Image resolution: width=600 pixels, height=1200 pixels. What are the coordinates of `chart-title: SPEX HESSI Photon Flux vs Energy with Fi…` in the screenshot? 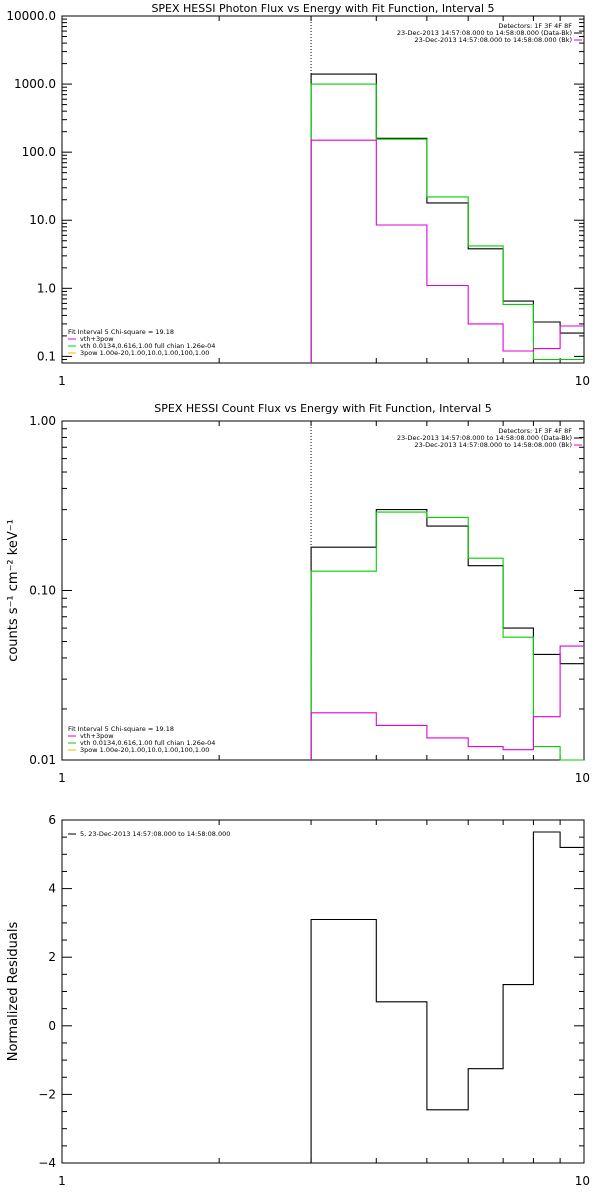 It's located at (322, 8).